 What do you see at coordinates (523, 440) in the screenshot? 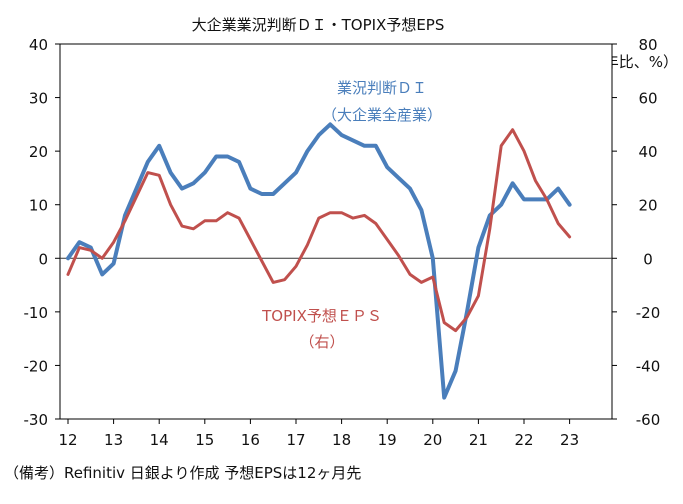
I see `x-tick-label: 22` at bounding box center [523, 440].